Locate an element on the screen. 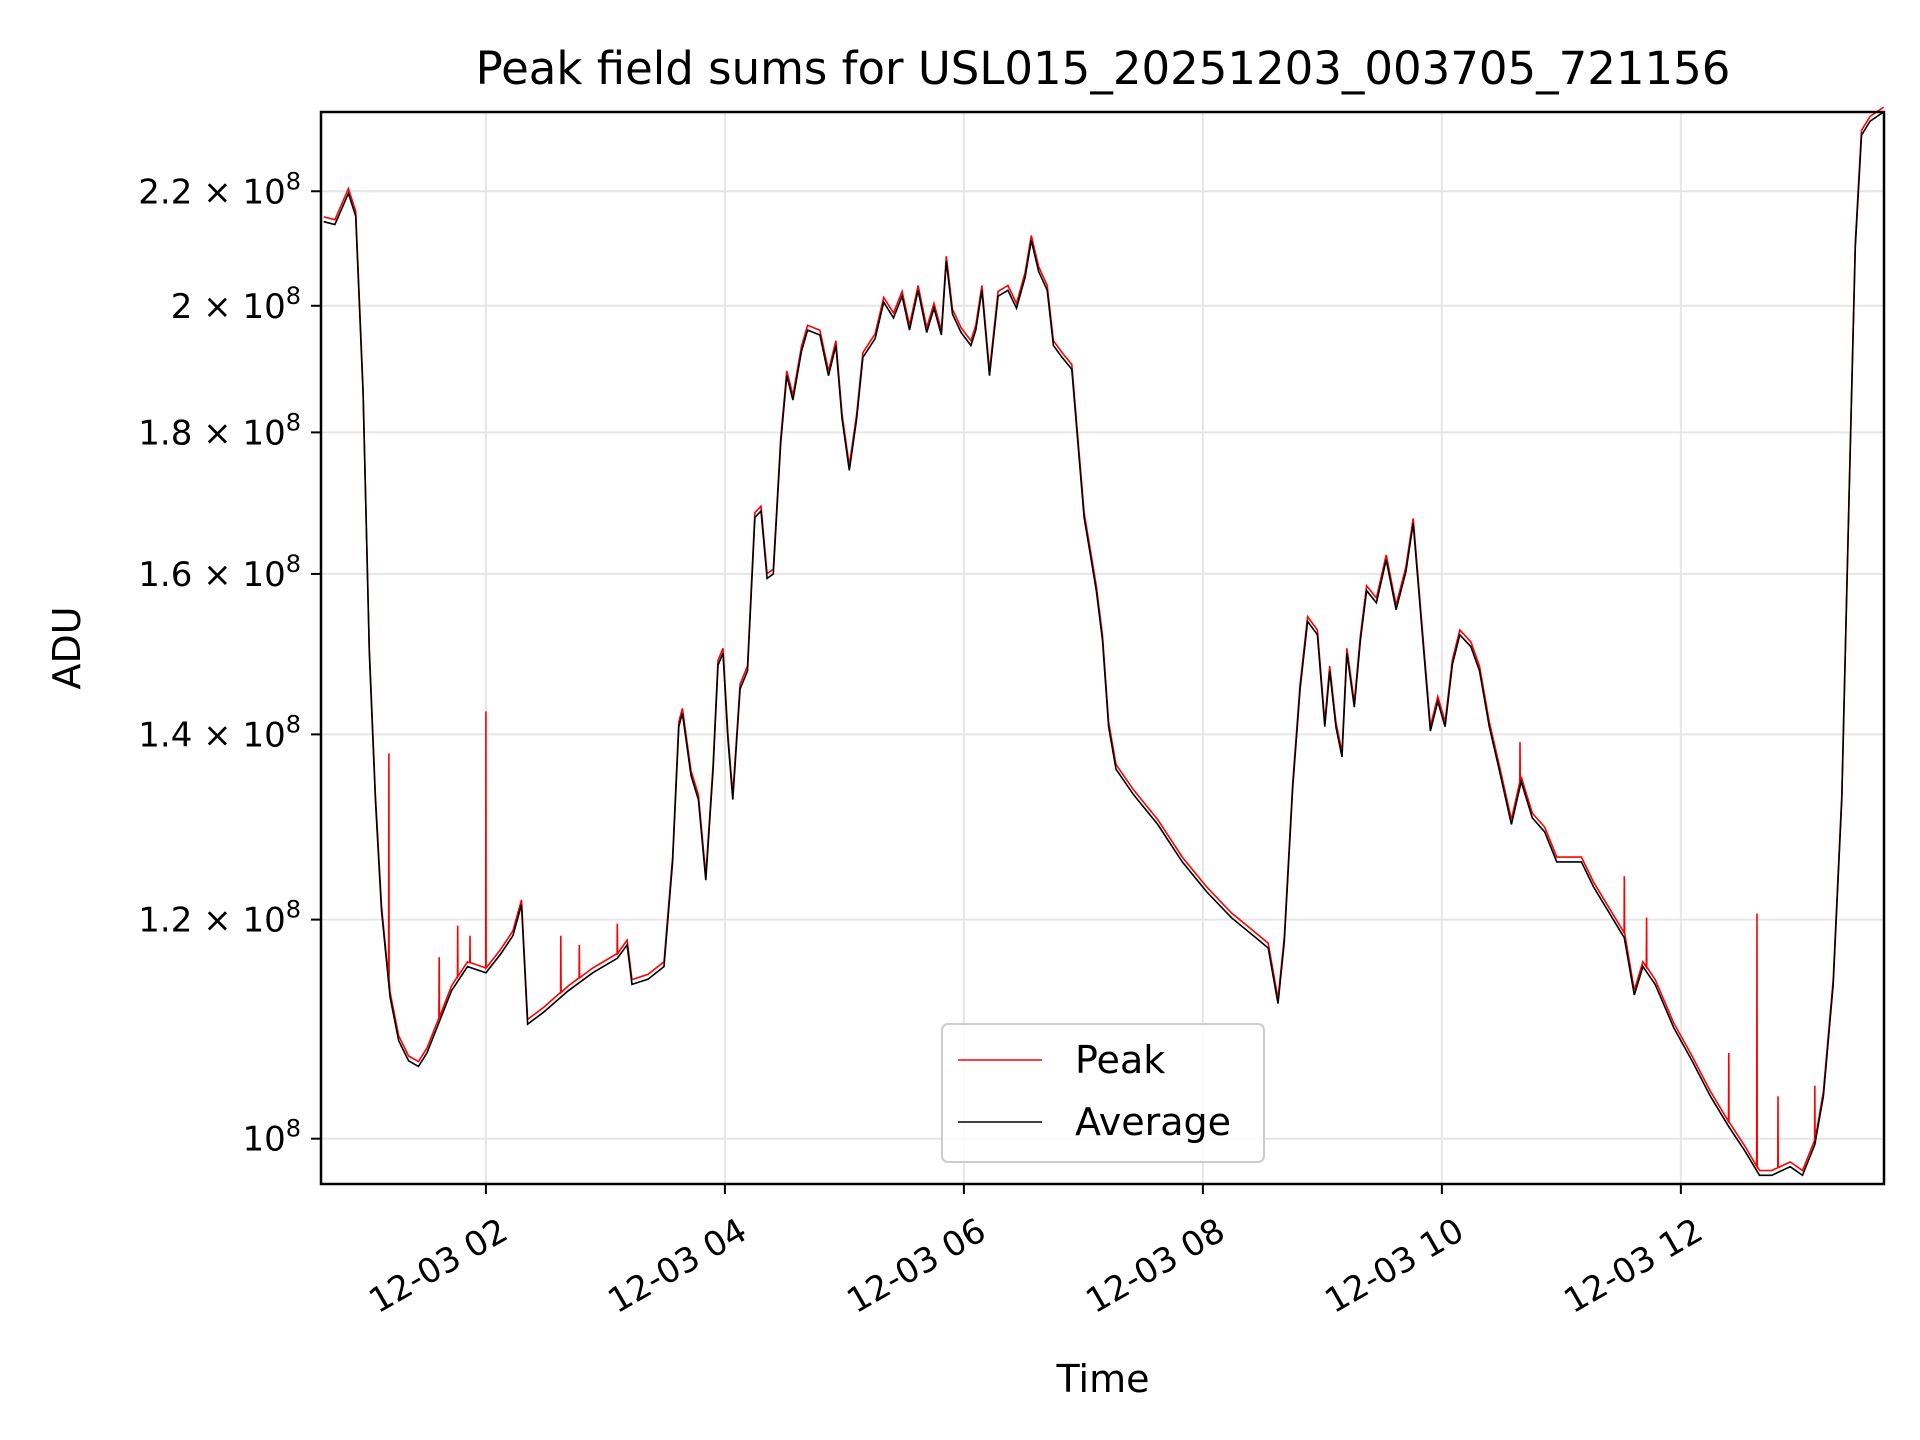 The height and width of the screenshot is (1440, 1920). x-axis-label: Time is located at coordinates (1103, 1379).